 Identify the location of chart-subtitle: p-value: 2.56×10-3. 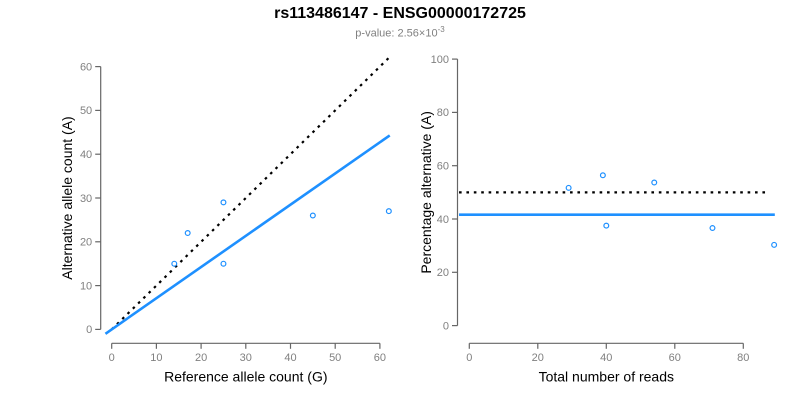
(400, 32).